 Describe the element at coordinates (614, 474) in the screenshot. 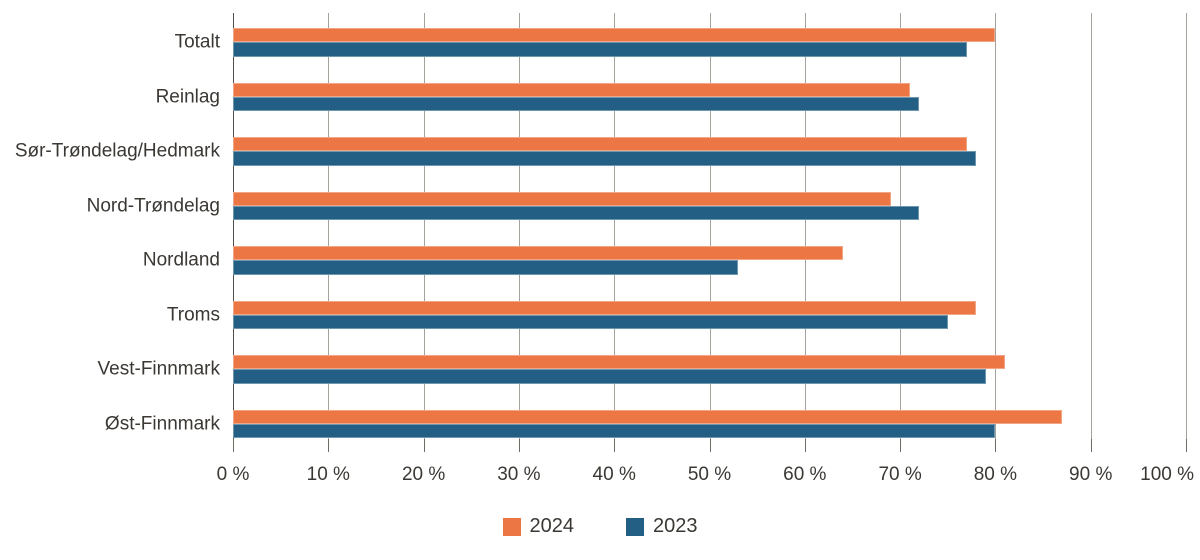

I see `axis-tick-label: 40 %` at that location.